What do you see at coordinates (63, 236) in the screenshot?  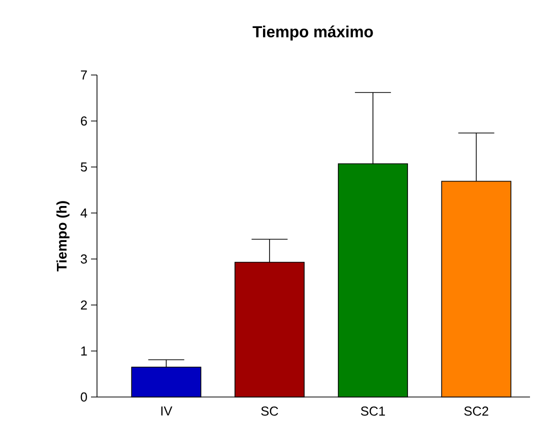 I see `y-axis-title: Tiempo (h)` at bounding box center [63, 236].